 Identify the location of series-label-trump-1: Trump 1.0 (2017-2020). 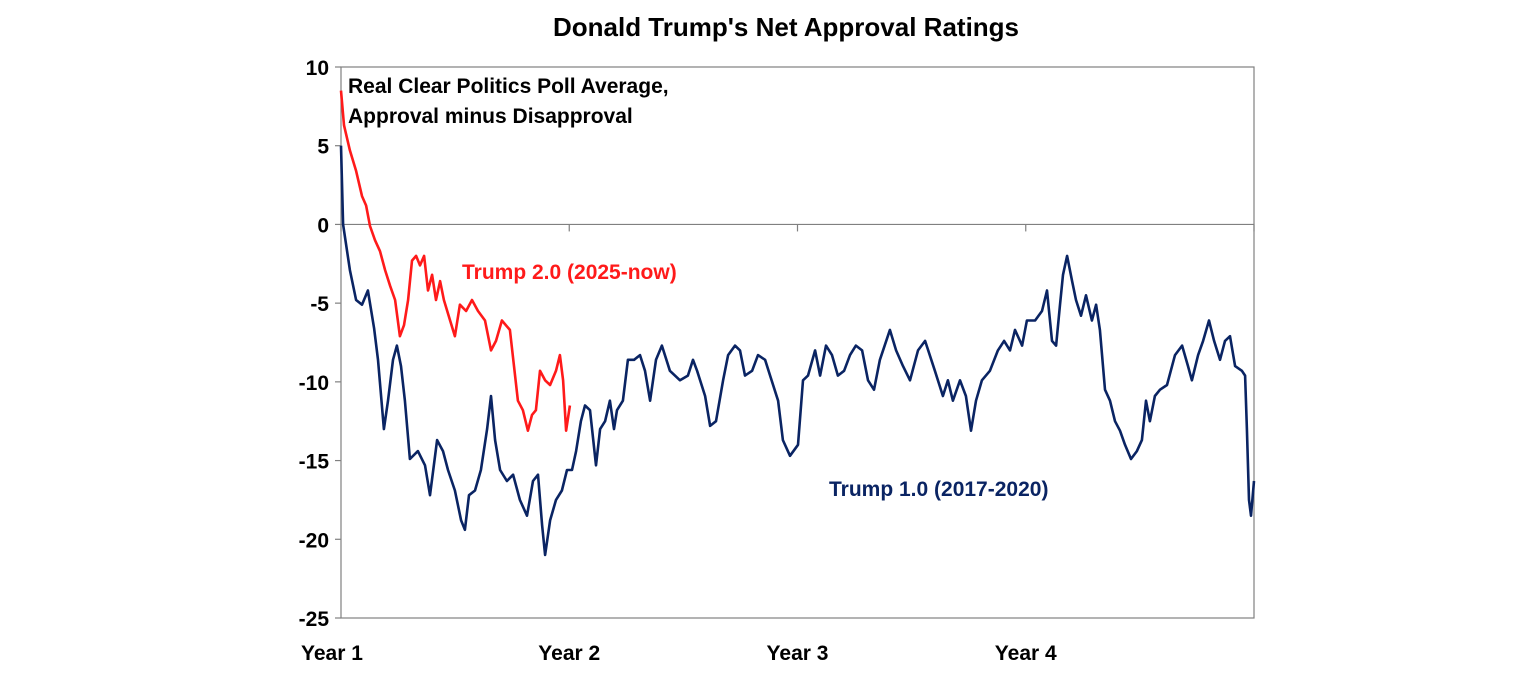
(938, 489).